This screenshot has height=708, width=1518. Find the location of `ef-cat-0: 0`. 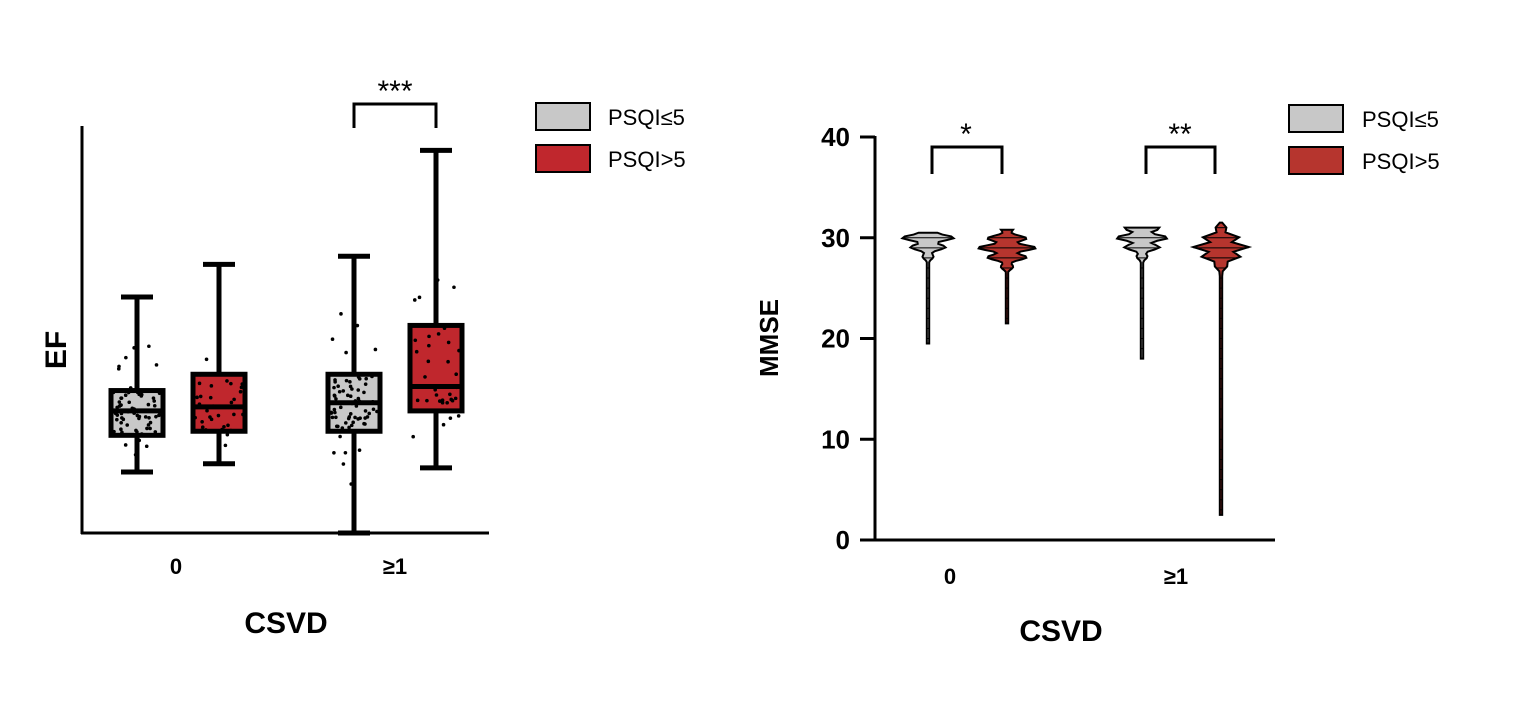

ef-cat-0: 0 is located at coordinates (176, 566).